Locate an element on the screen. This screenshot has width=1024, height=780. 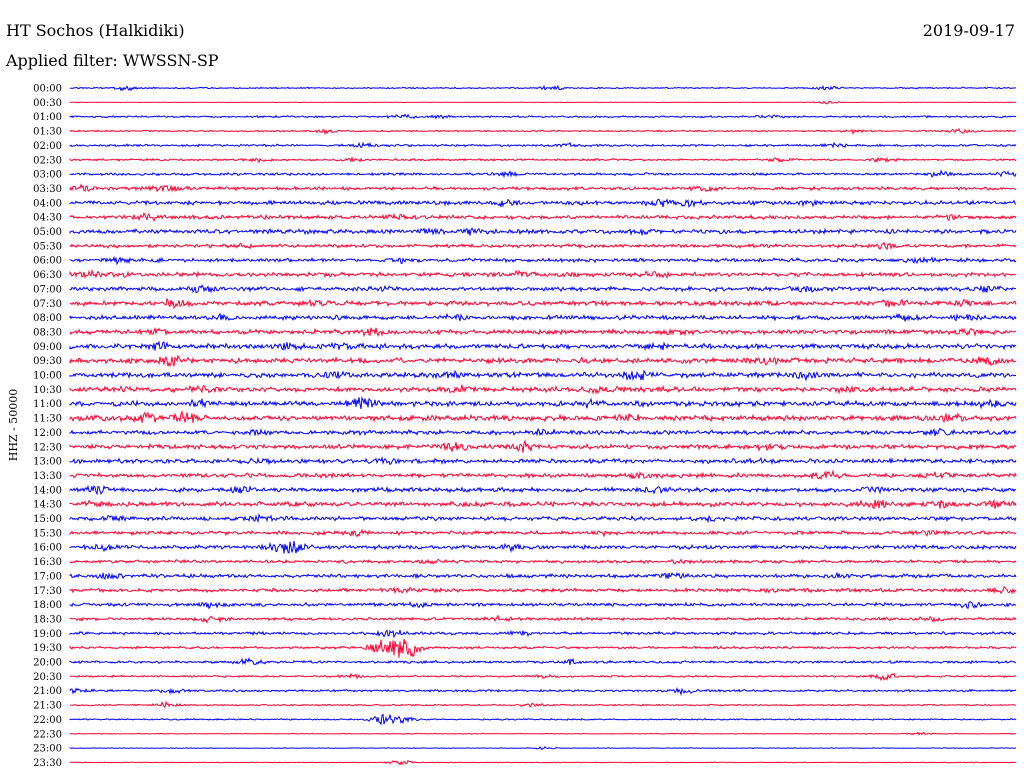
time-label: 02:00 is located at coordinates (47, 146).